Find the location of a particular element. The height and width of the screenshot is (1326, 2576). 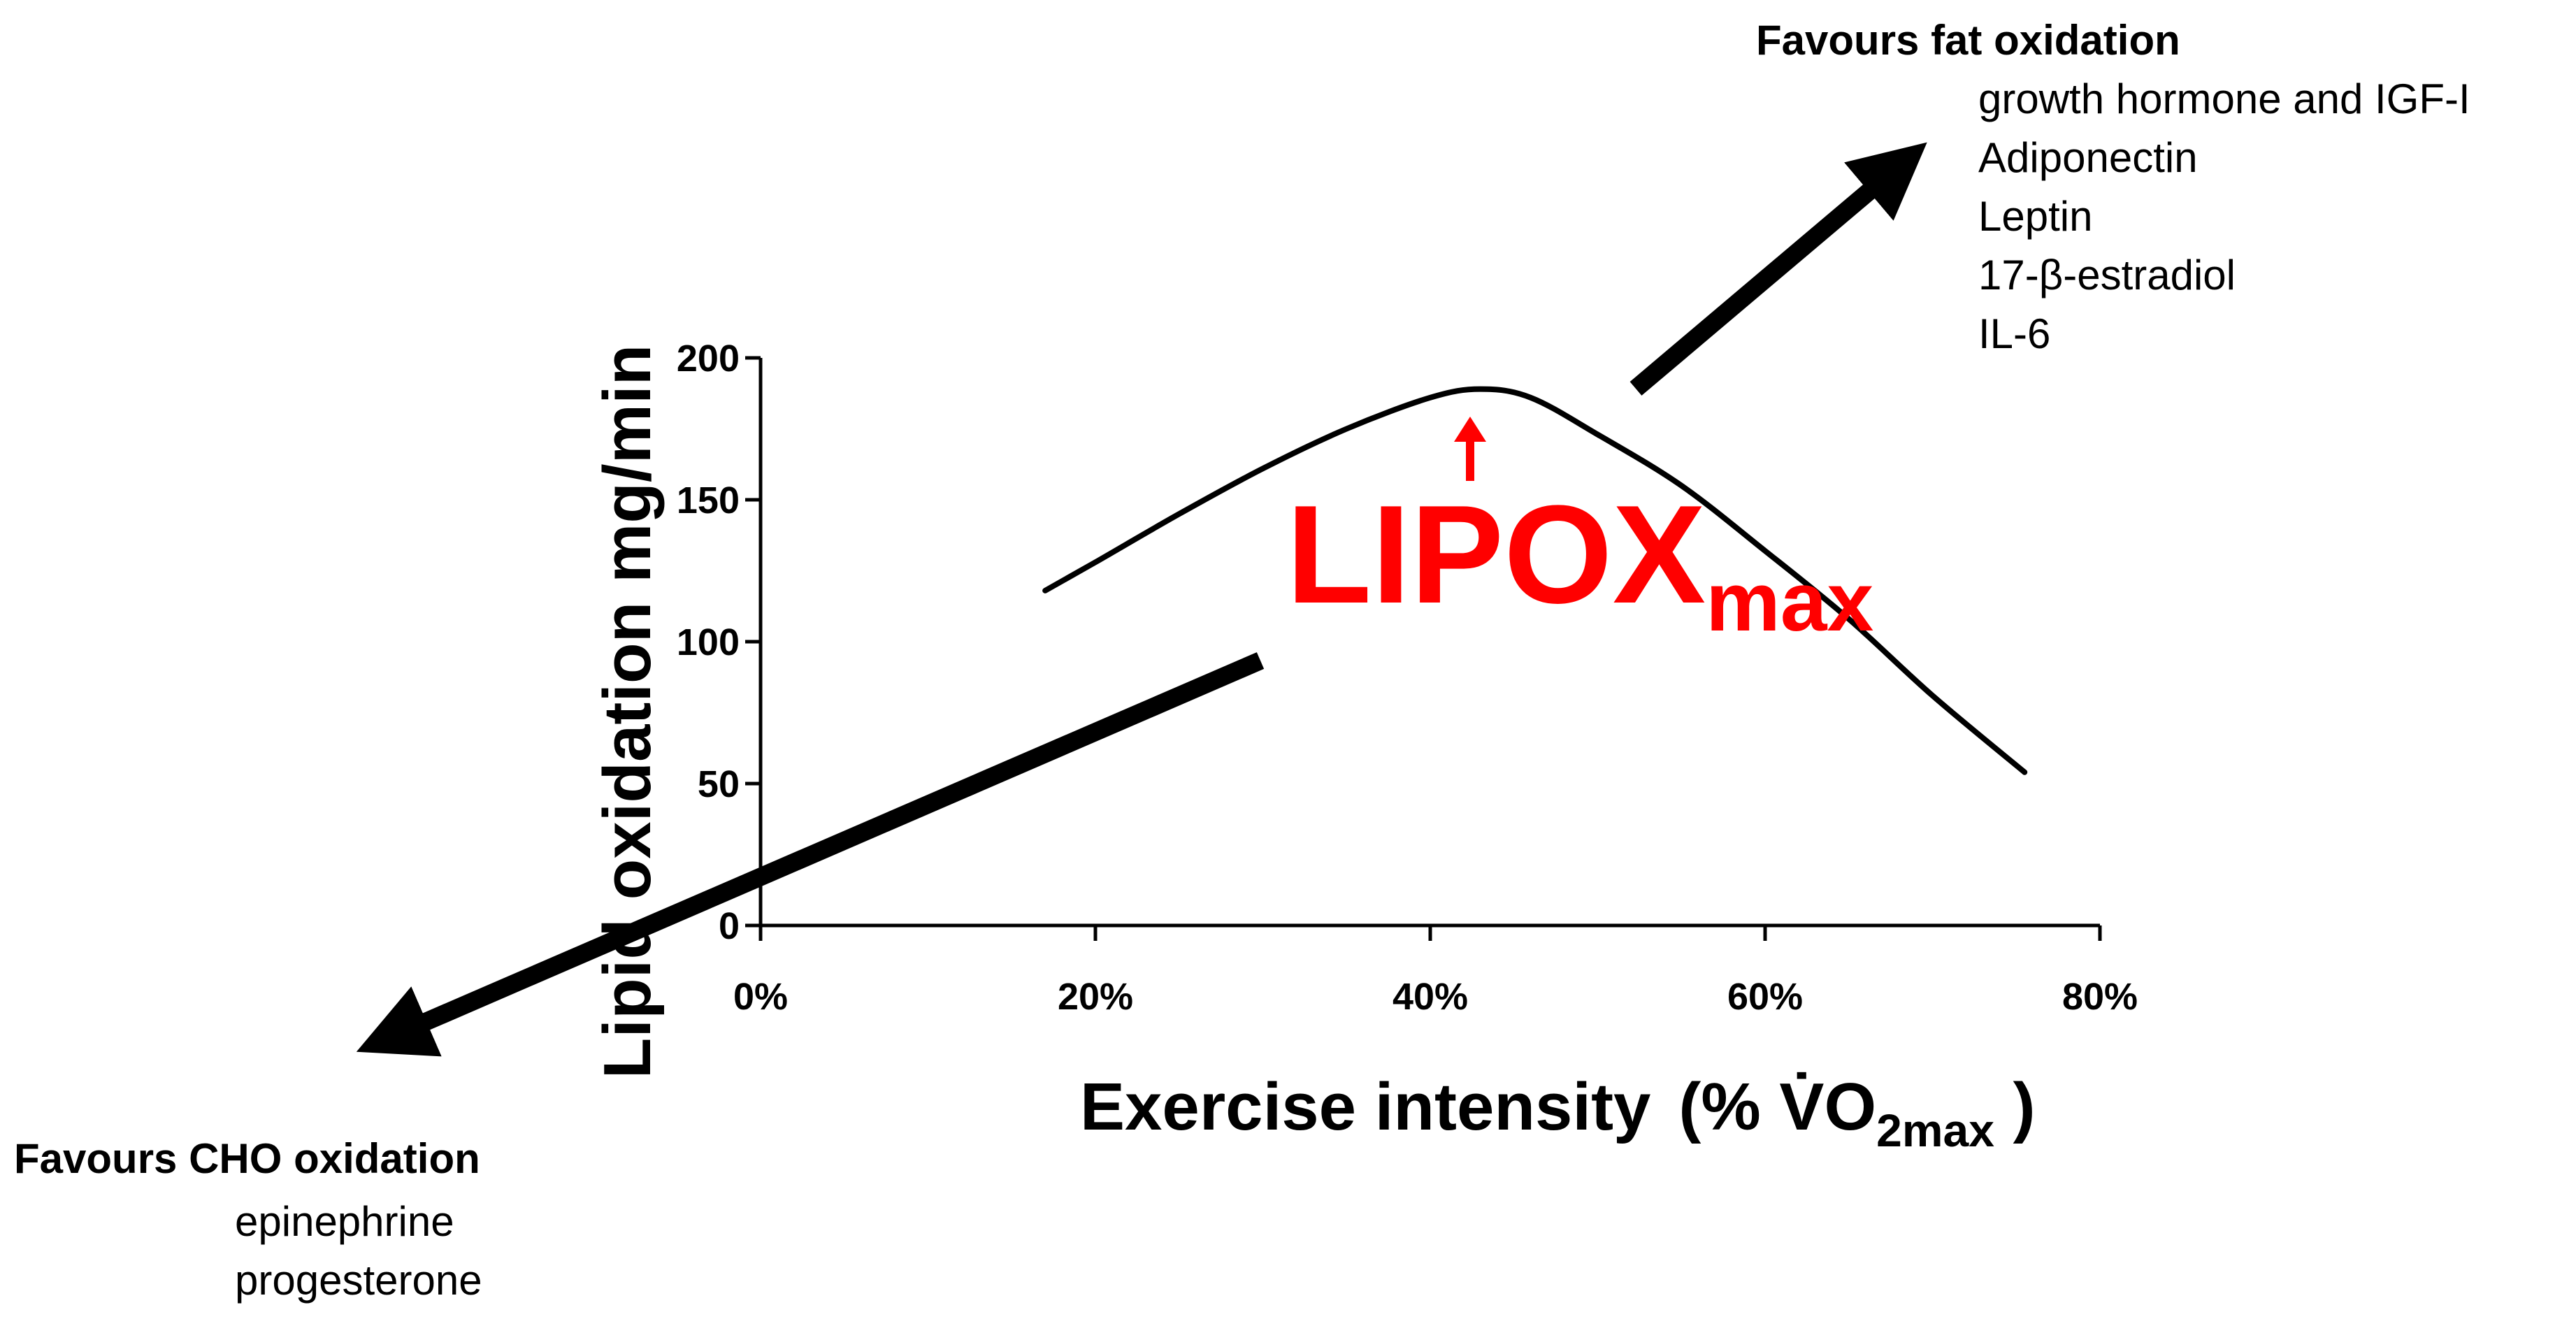

x-axis-title-open: (% is located at coordinates (1728, 1106).